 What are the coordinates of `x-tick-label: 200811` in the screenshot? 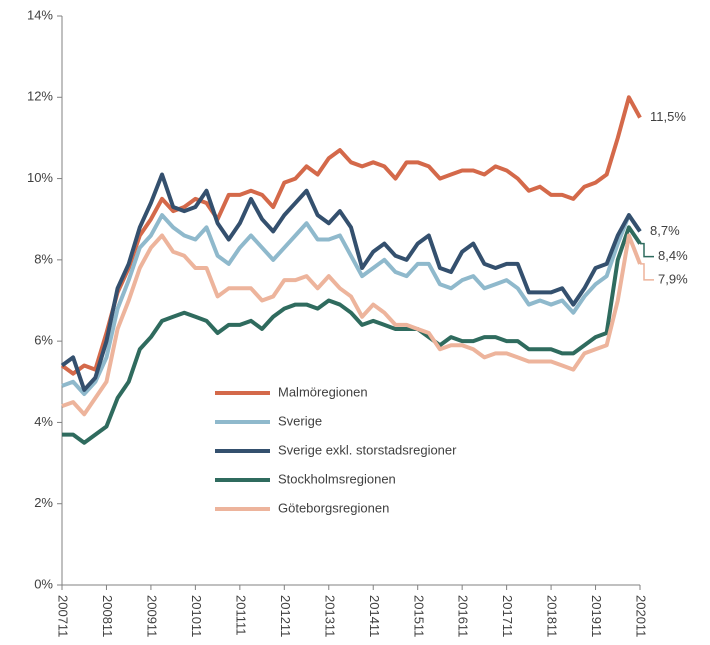 It's located at (107, 616).